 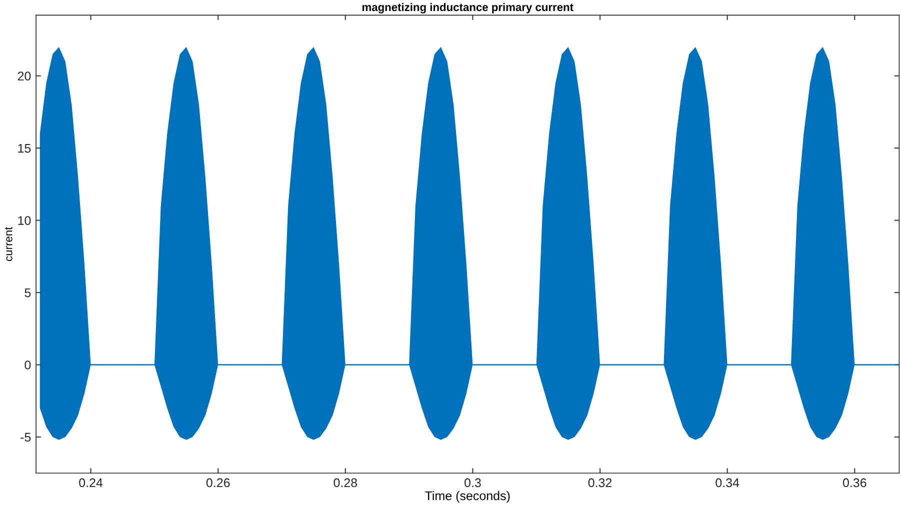 I want to click on x-tick-label: 0.34, so click(x=728, y=483).